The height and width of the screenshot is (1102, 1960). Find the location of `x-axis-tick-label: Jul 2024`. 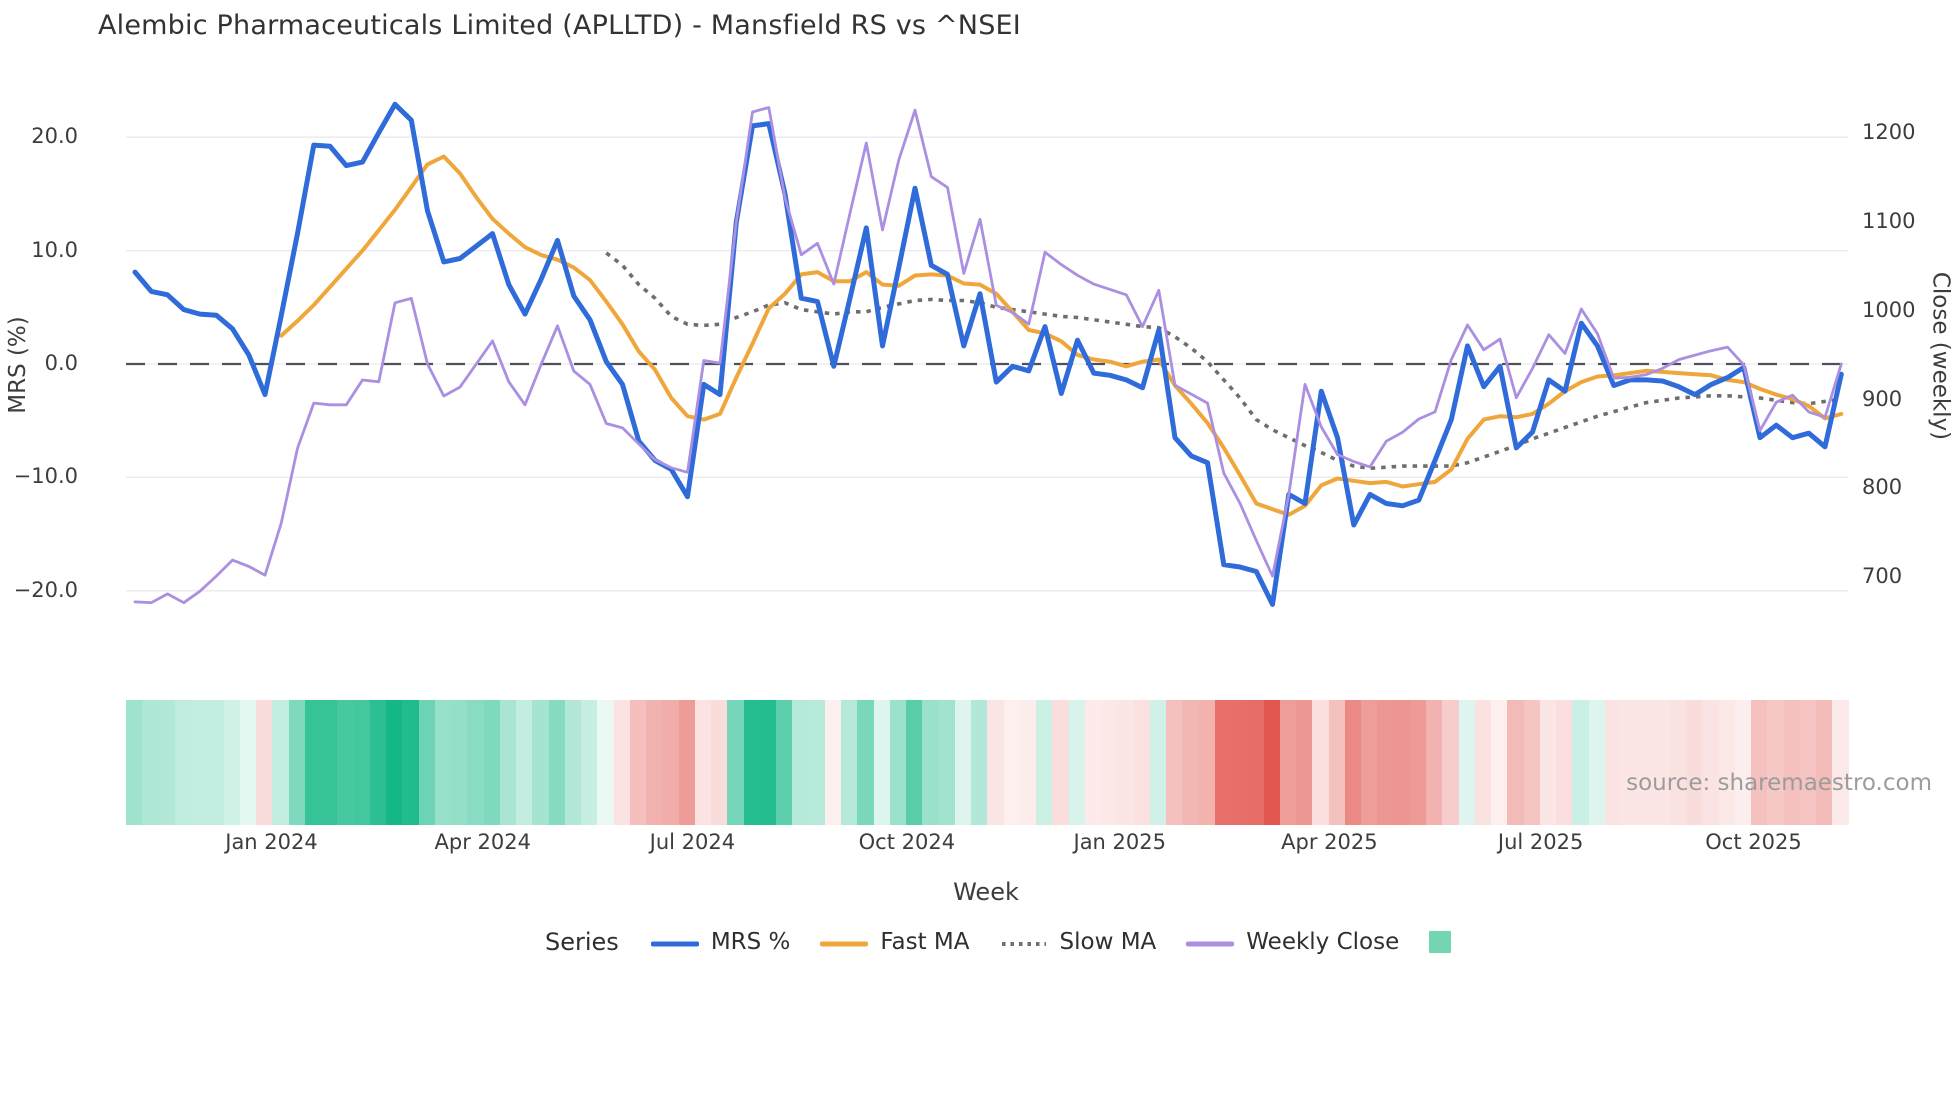

x-axis-tick-label: Jul 2024 is located at coordinates (692, 842).